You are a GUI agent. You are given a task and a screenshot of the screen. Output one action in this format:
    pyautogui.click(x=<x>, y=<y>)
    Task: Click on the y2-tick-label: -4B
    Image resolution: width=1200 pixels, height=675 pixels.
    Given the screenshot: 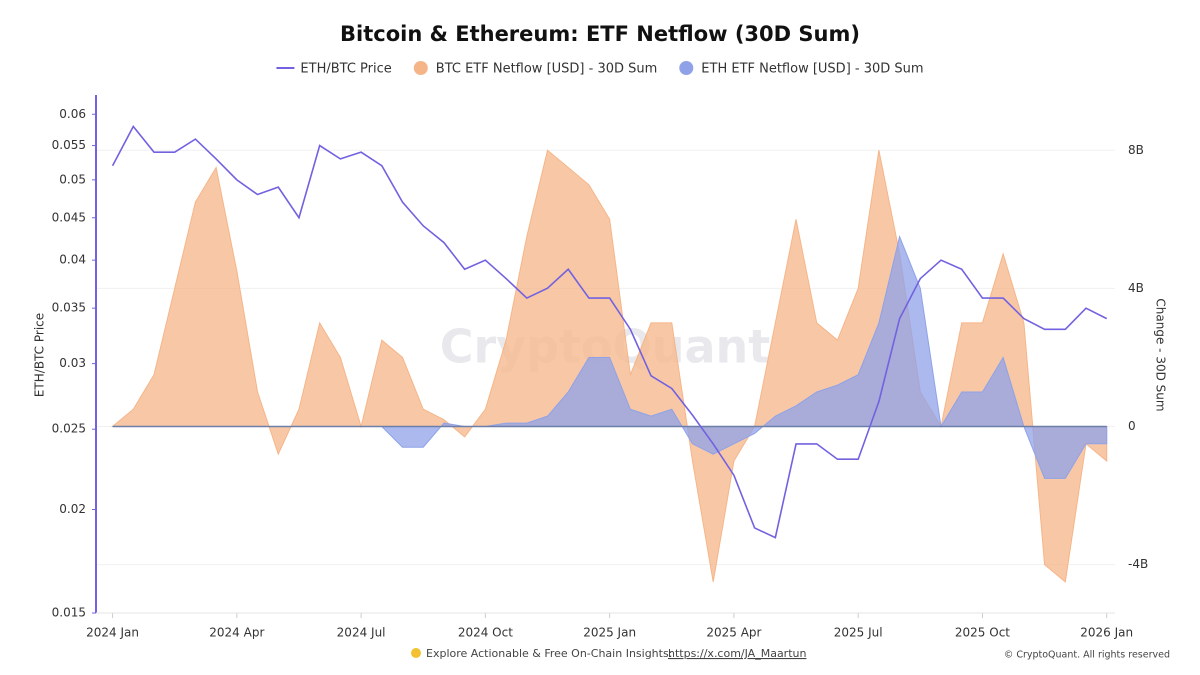 What is the action you would take?
    pyautogui.click(x=1138, y=564)
    